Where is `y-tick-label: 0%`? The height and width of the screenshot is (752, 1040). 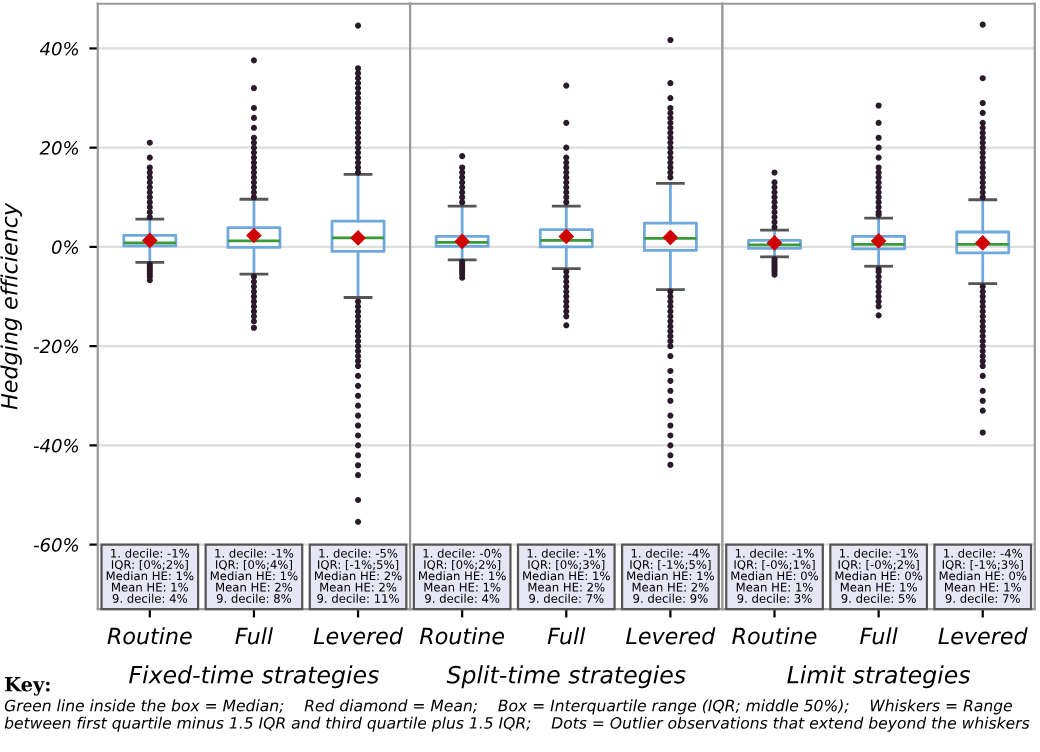
y-tick-label: 0% is located at coordinates (65, 247).